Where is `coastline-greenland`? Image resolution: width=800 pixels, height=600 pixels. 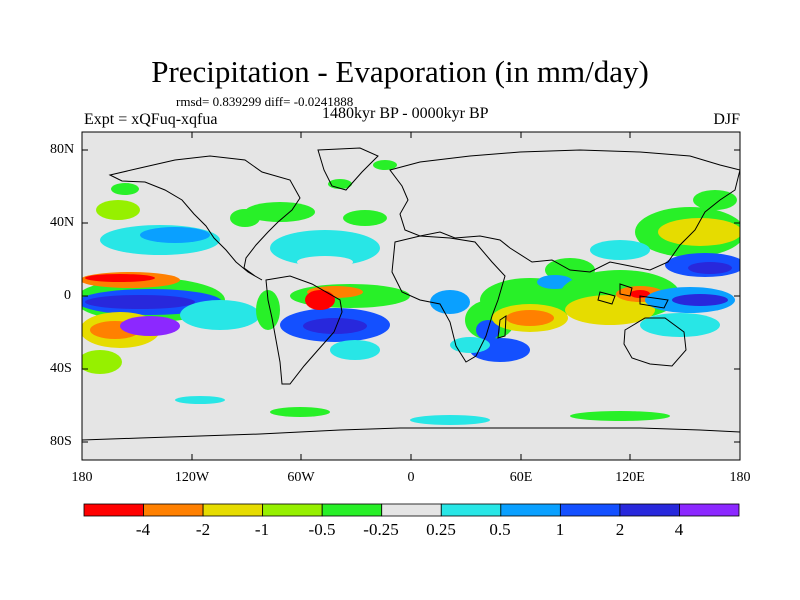 coastline-greenland is located at coordinates (348, 169).